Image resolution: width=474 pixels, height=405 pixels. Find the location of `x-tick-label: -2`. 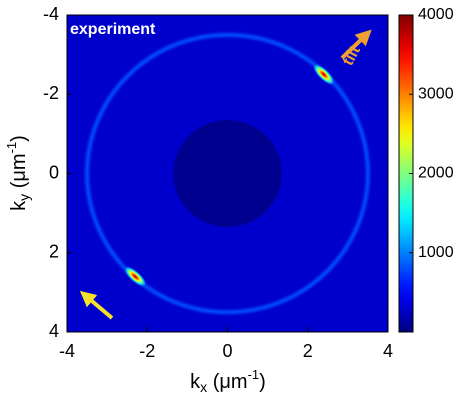

x-tick-label: -2 is located at coordinates (147, 351).